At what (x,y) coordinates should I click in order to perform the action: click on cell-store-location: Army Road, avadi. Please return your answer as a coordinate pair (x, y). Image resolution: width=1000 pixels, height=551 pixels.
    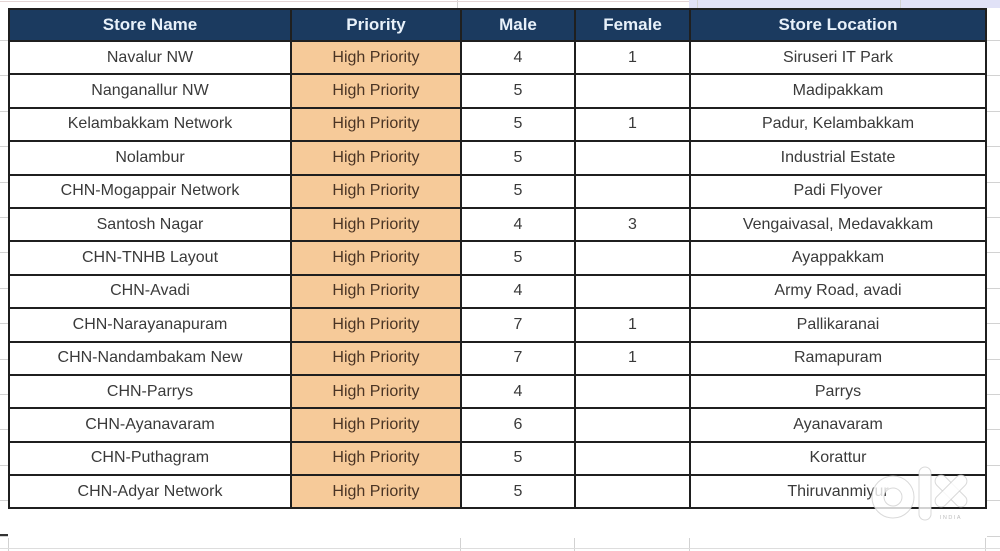
    Looking at the image, I should click on (838, 291).